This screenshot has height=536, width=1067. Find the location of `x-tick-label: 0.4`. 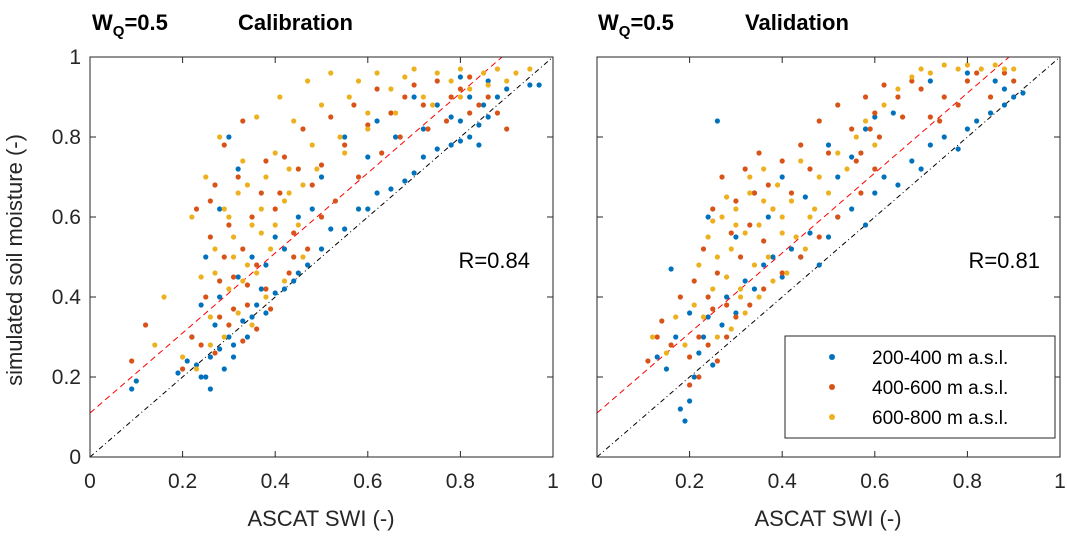

x-tick-label: 0.4 is located at coordinates (783, 481).